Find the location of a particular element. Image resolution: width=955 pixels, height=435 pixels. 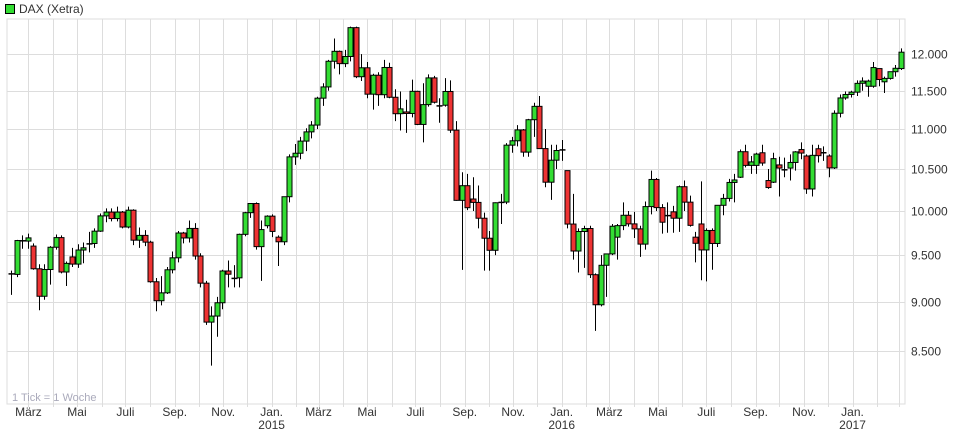

y-tick-label: 10.000 is located at coordinates (929, 212).